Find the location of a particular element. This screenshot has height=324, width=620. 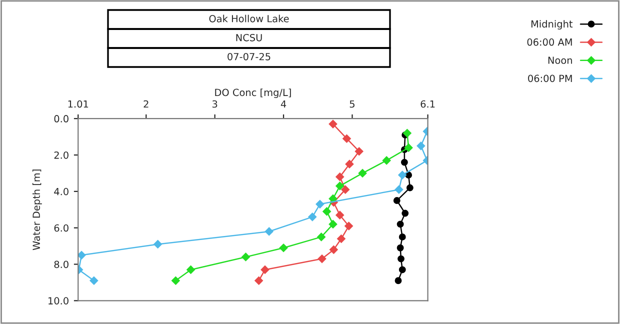

chart-subtitle: NCSU is located at coordinates (249, 38).